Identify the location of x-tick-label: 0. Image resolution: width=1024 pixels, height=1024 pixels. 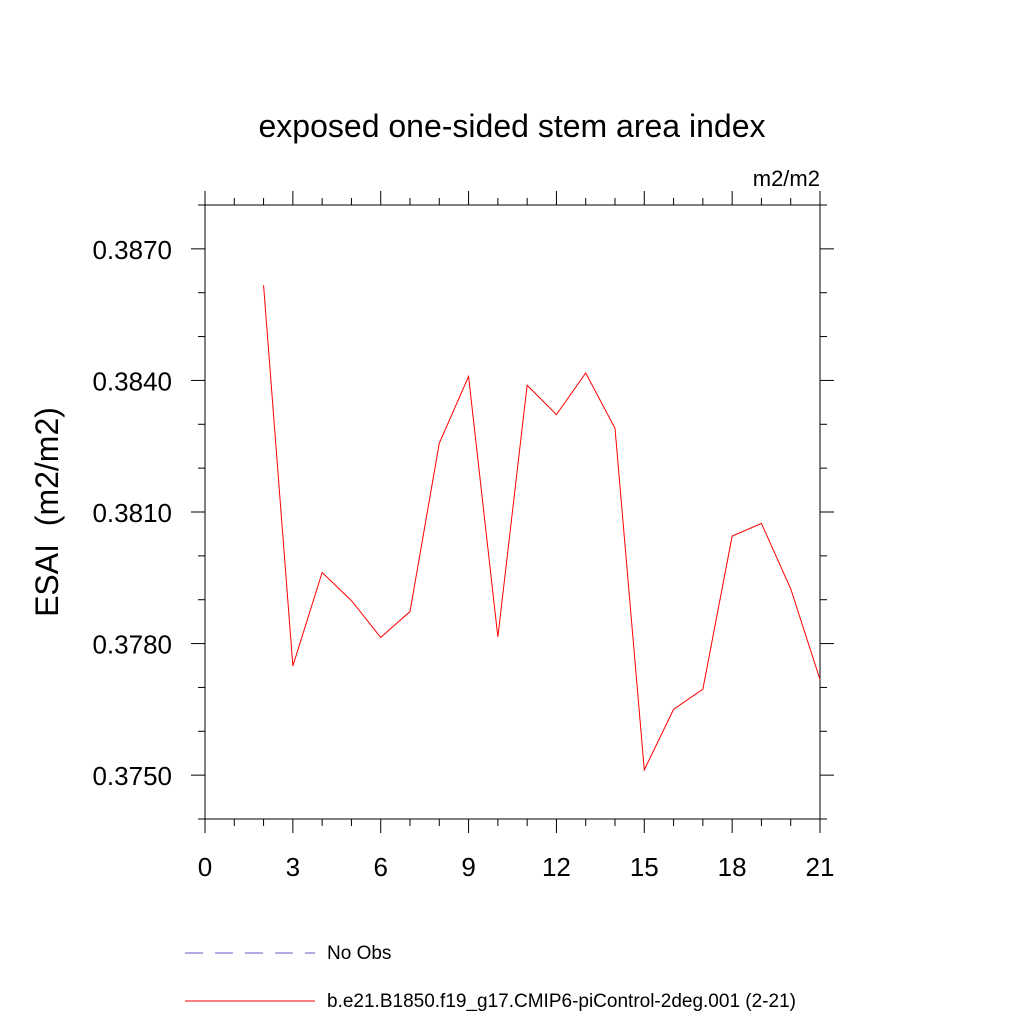
(205, 867).